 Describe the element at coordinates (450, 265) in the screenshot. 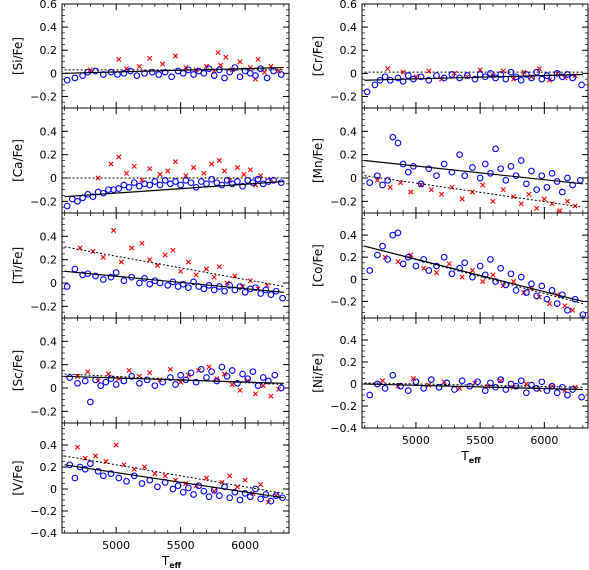

I see `panel-cofe: −0.2 0 0.2 0.4 [Co/Fe]` at that location.